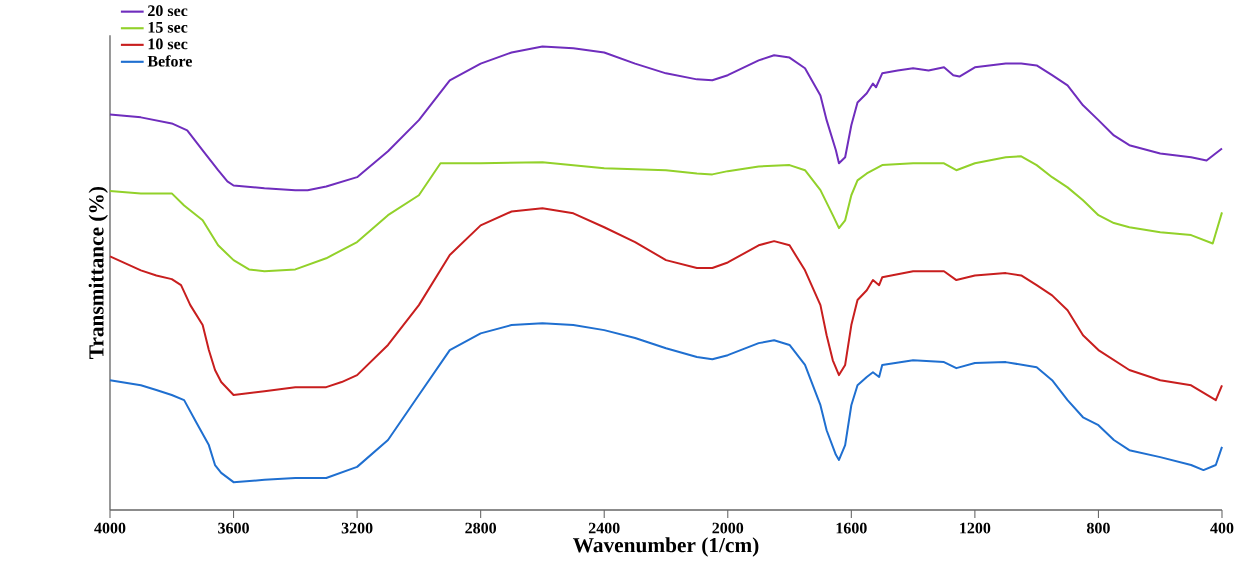 This screenshot has height=587, width=1244. What do you see at coordinates (604, 528) in the screenshot?
I see `x-tick-label: 2400` at bounding box center [604, 528].